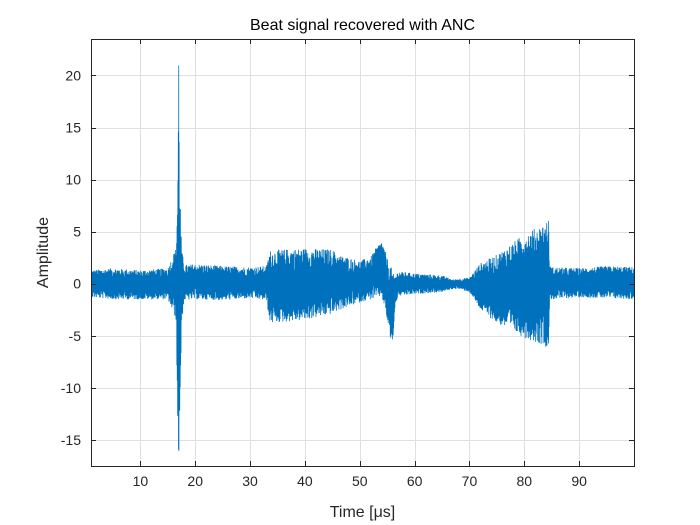 This screenshot has width=700, height=525. Describe the element at coordinates (73, 128) in the screenshot. I see `y-tick-label: 15` at that location.